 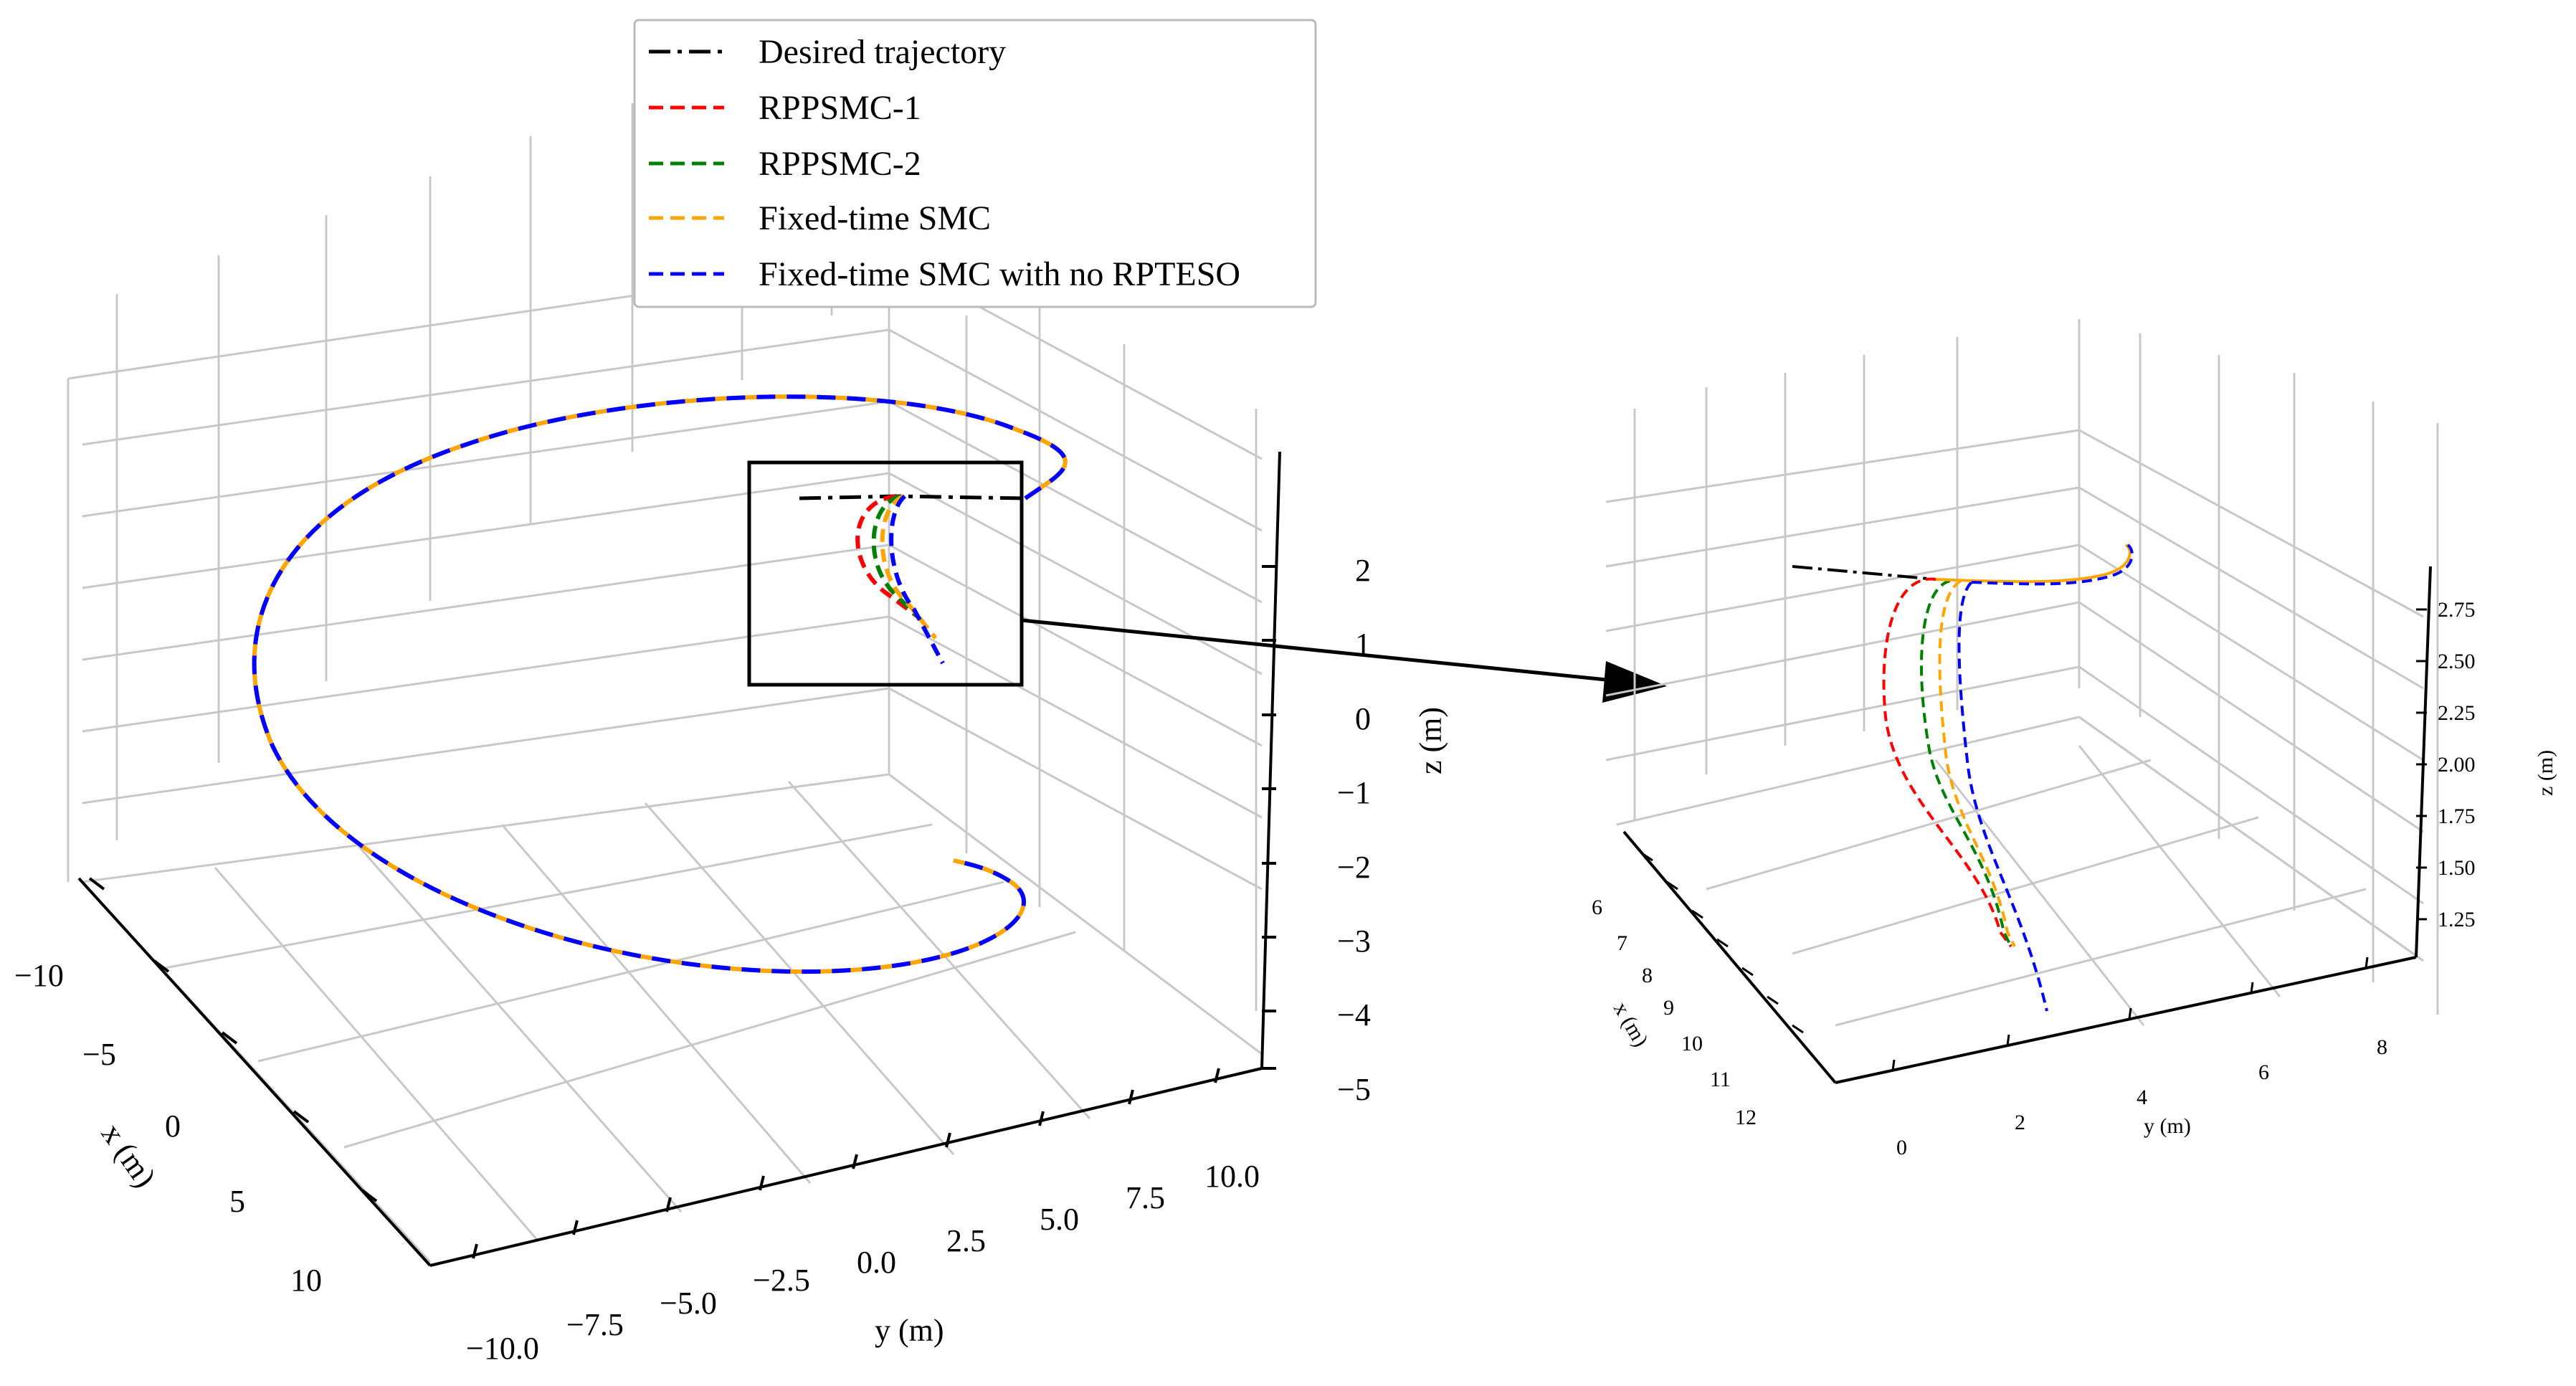 What do you see at coordinates (1232, 1176) in the screenshot?
I see `left-y-tick: 10.0` at bounding box center [1232, 1176].